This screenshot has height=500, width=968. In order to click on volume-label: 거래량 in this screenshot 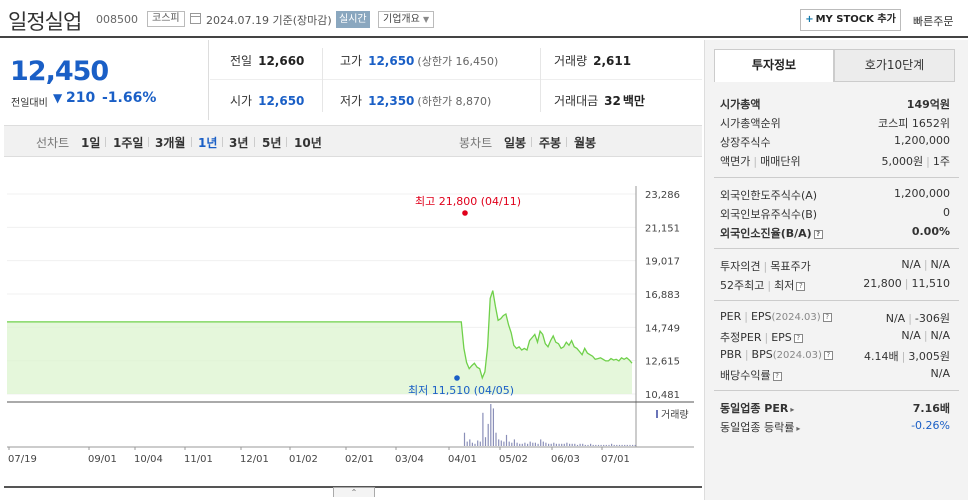, I will do `click(571, 61)`.